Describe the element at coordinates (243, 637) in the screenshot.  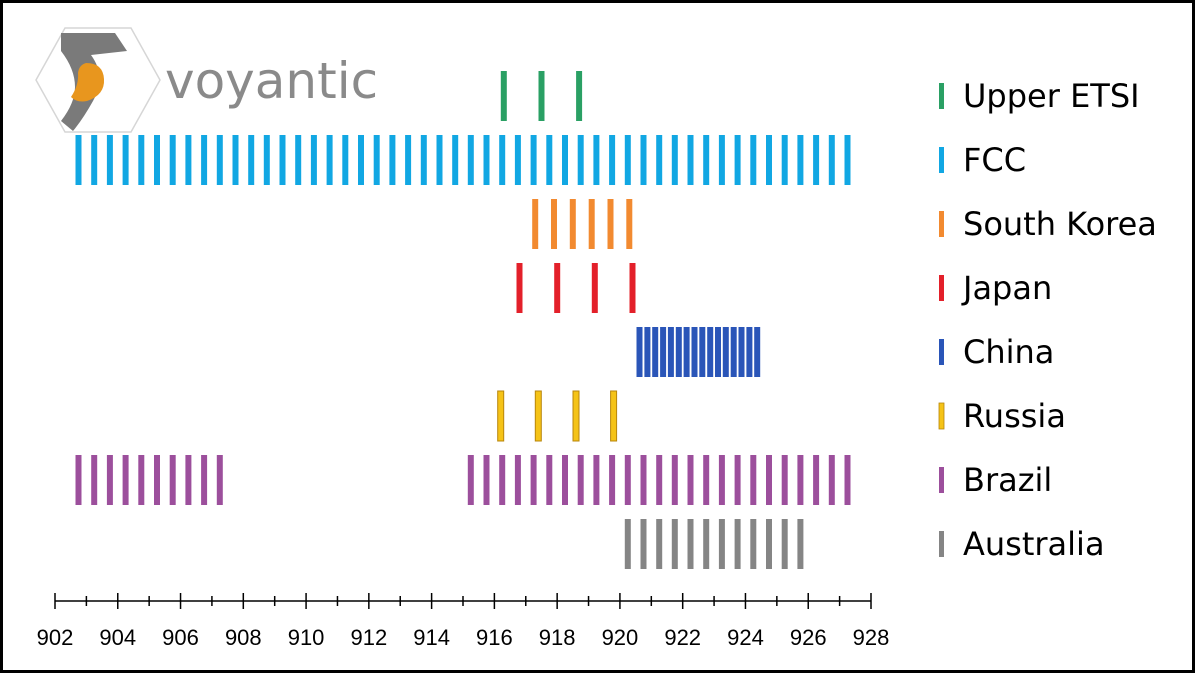
I see `x-tick-label: 908` at that location.